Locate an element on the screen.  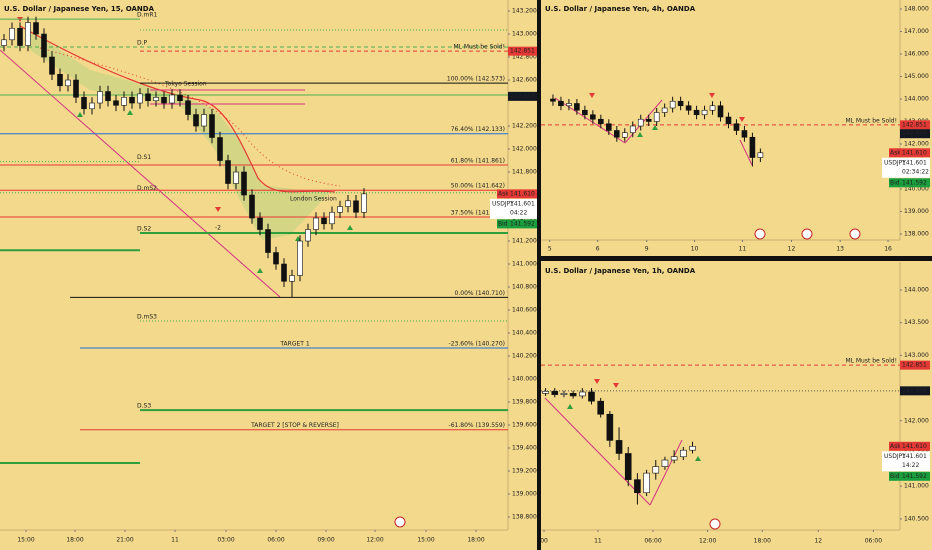
y-tick-label: 138.800 is located at coordinates (524, 517).